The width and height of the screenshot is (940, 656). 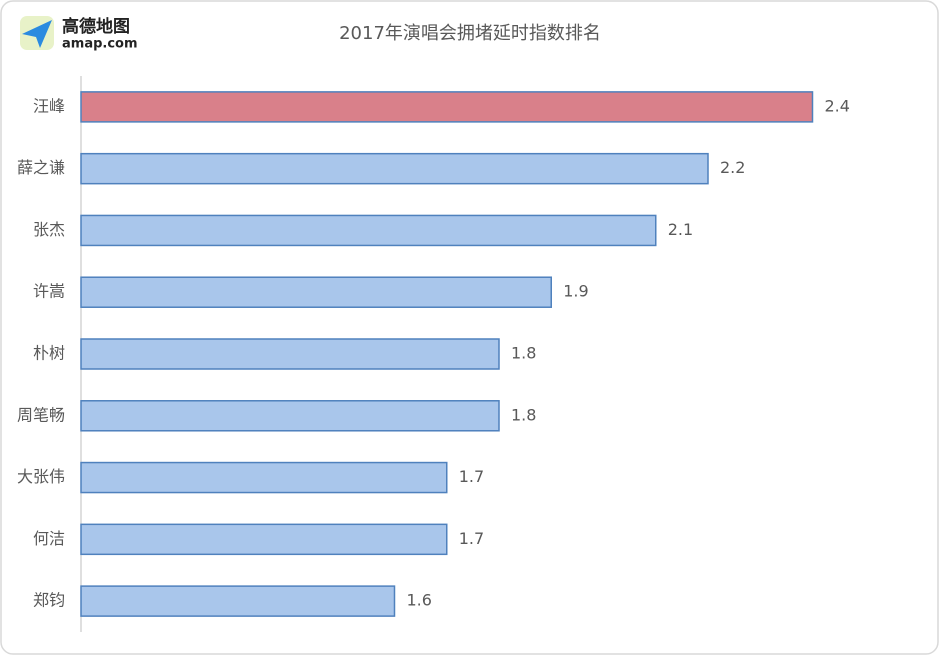 What do you see at coordinates (41, 414) in the screenshot?
I see `y-tick-label: 周笔畅` at bounding box center [41, 414].